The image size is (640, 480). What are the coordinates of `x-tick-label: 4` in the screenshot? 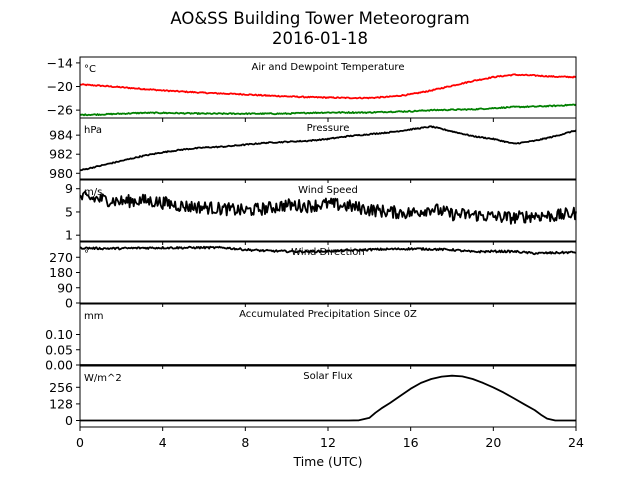 It's located at (163, 442).